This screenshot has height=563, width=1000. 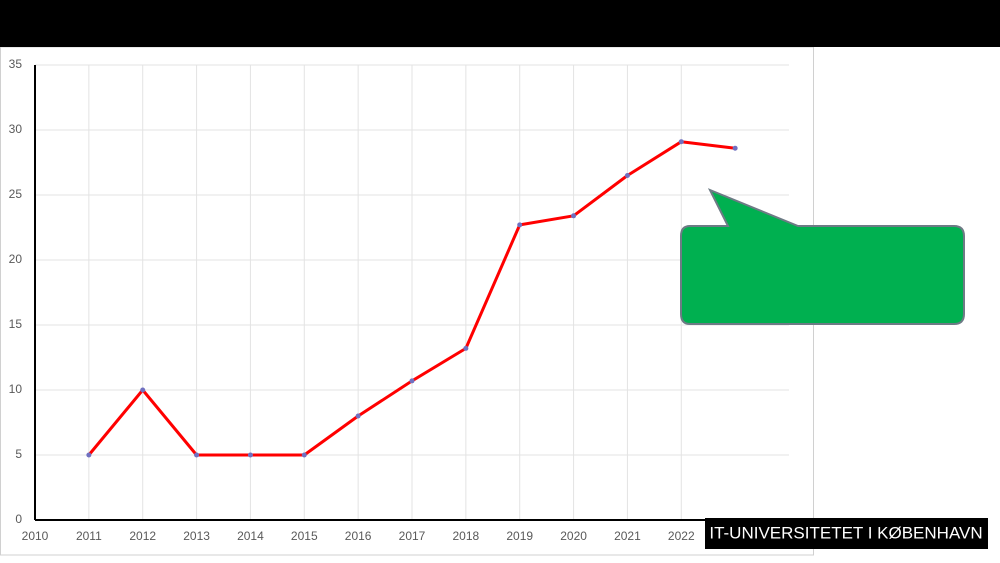 I want to click on x-tick-label: 2010, so click(x=35, y=536).